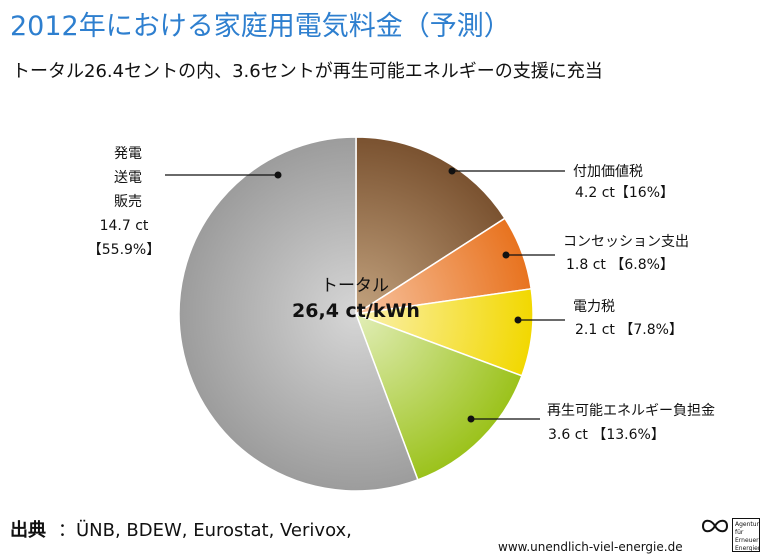  What do you see at coordinates (471, 419) in the screenshot?
I see `leader-dot-renewable` at bounding box center [471, 419].